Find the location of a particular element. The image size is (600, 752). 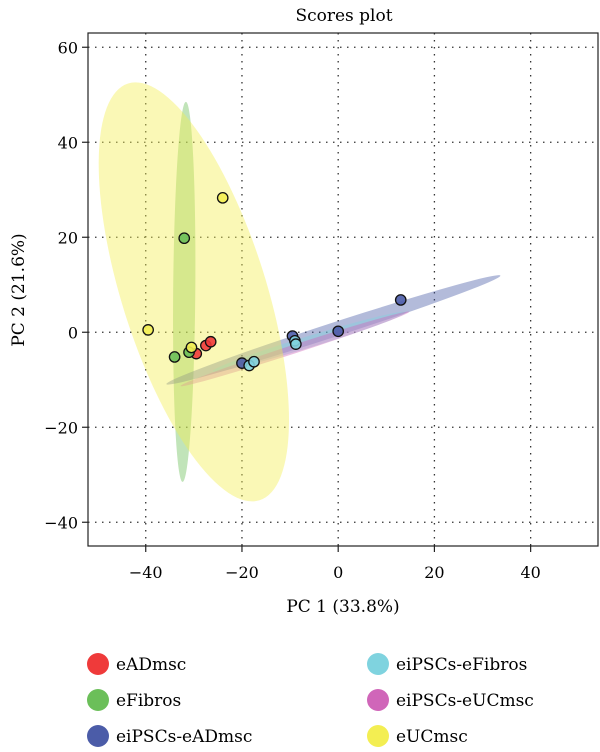

x-tick-label: −40 is located at coordinates (146, 572).